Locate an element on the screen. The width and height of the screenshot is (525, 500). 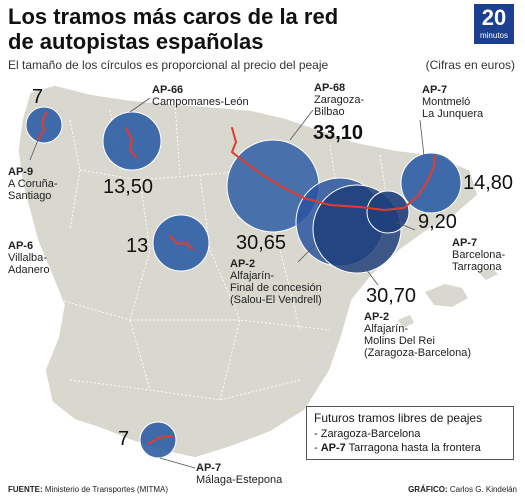
ap2-molins-name-3: (Zaragoza-Barcelona) is located at coordinates (417, 353).